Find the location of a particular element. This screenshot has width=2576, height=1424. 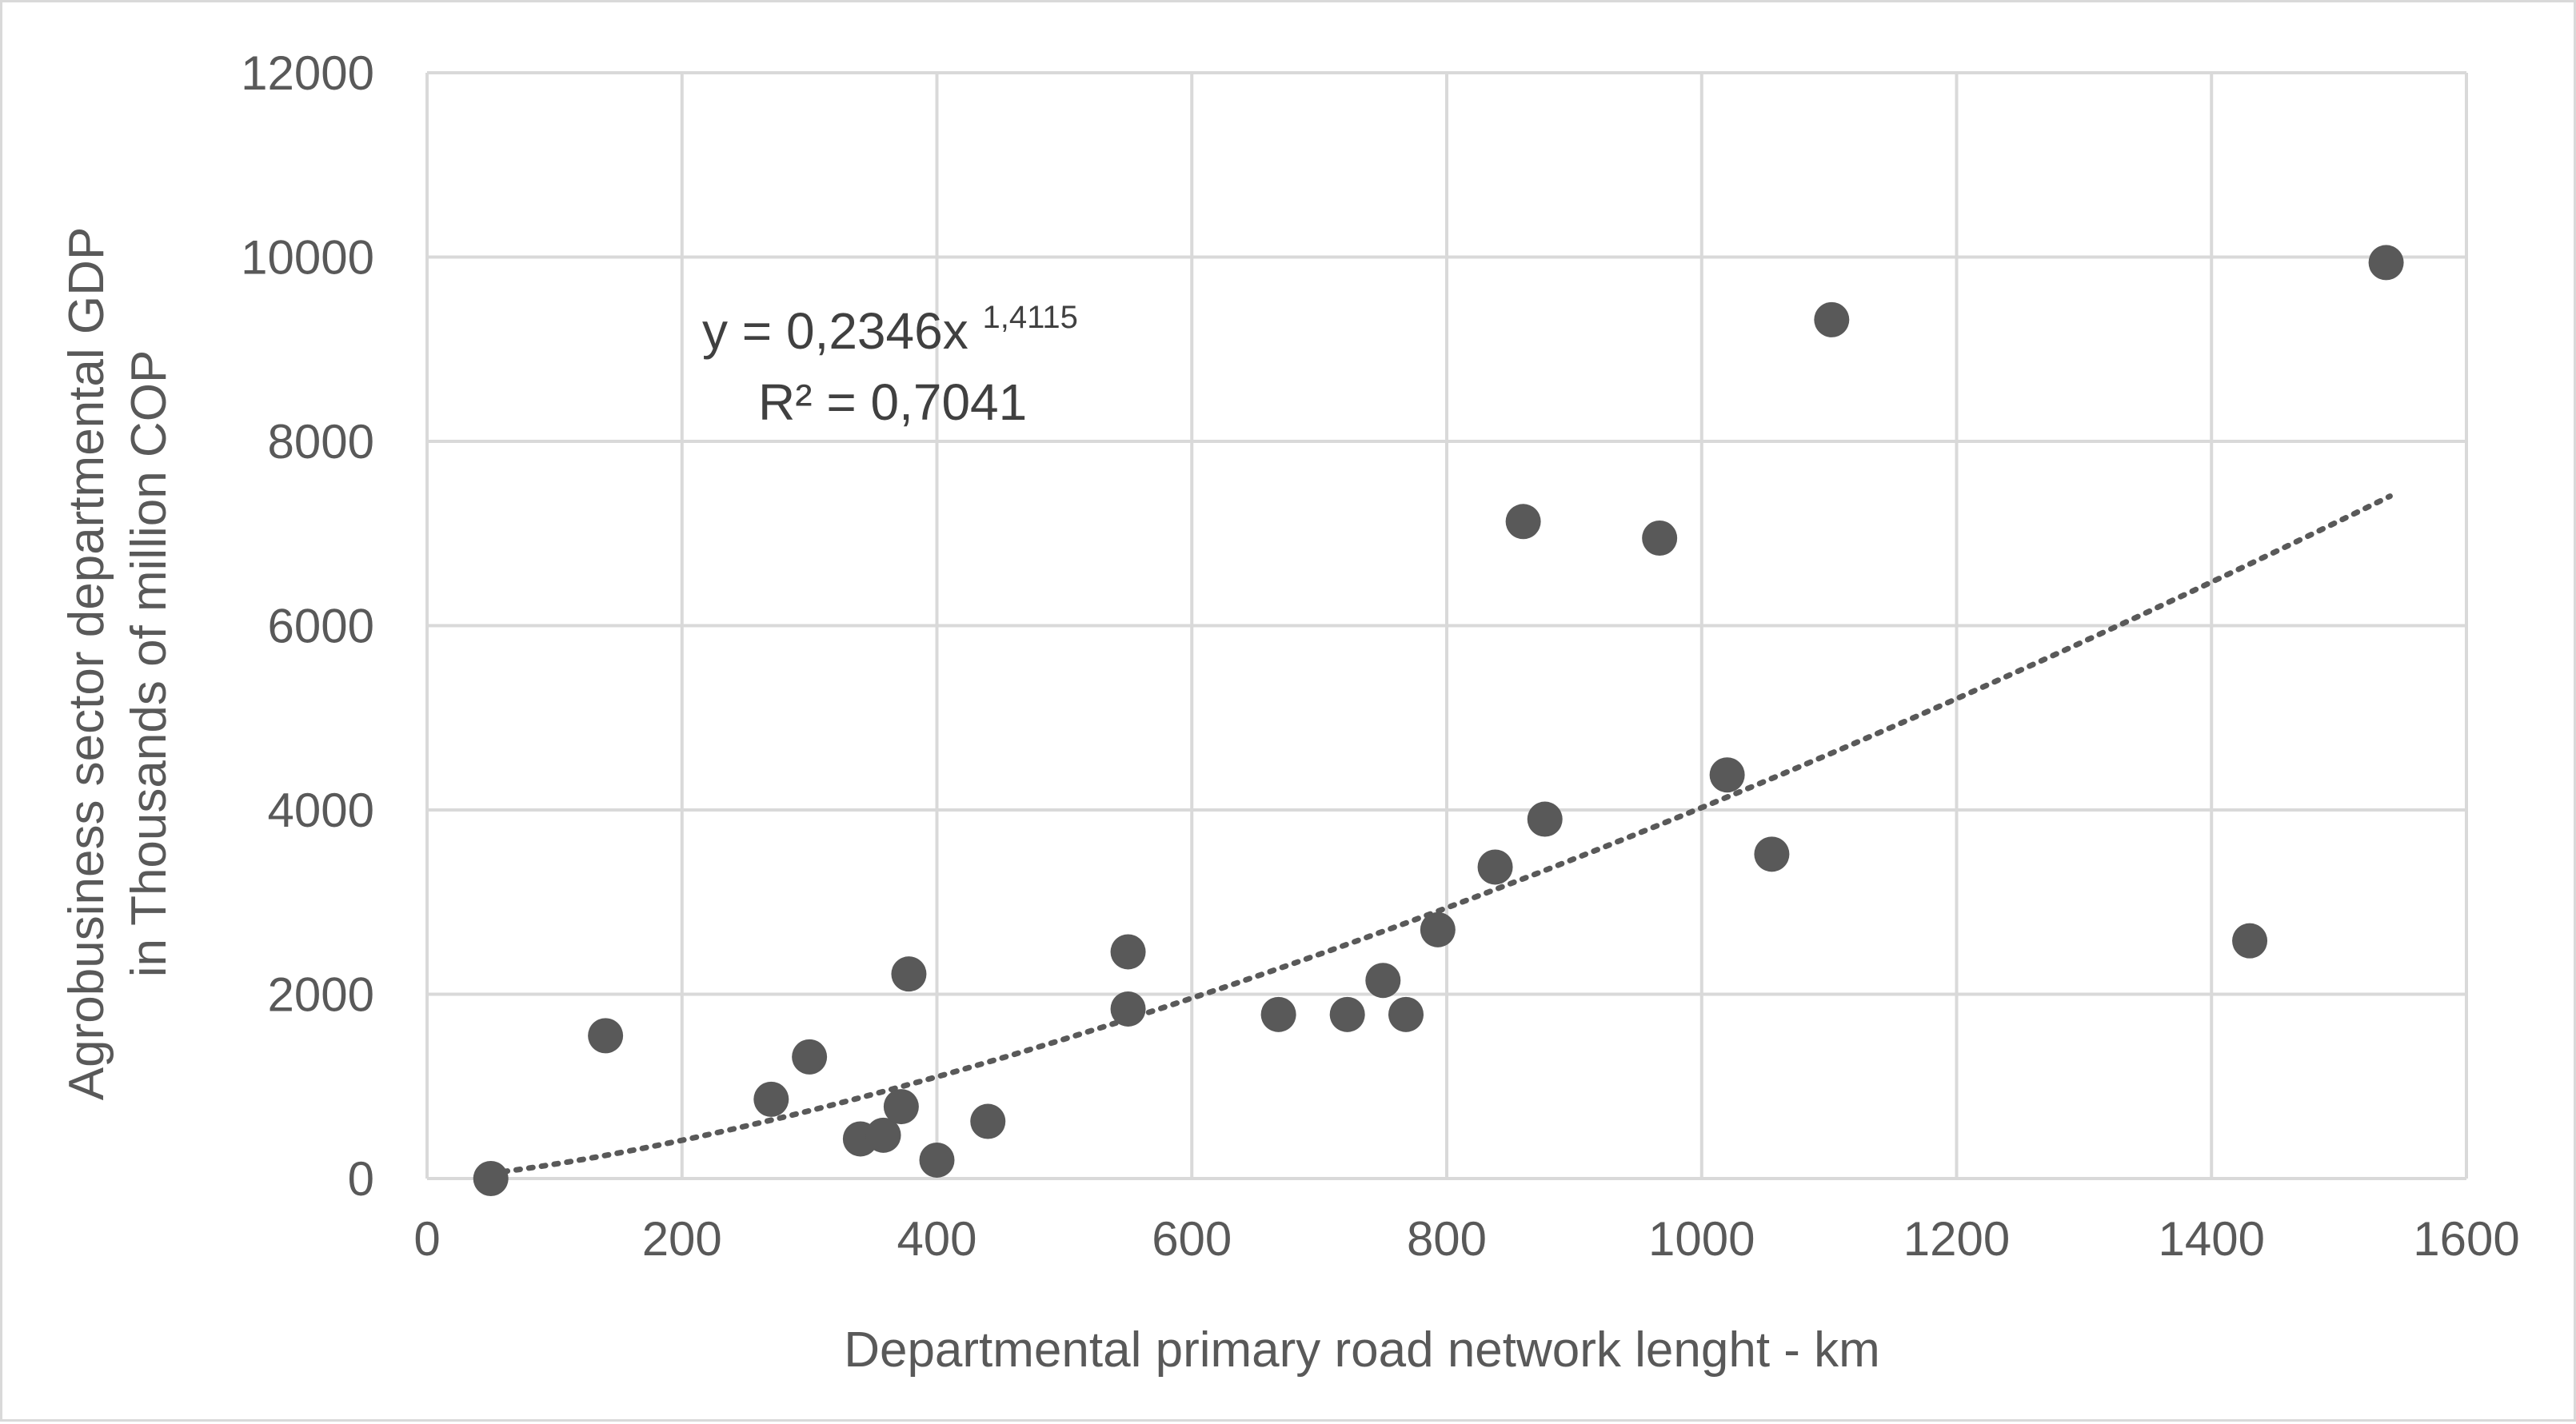

x-tick-label-1400: 1400 is located at coordinates (2212, 1239).